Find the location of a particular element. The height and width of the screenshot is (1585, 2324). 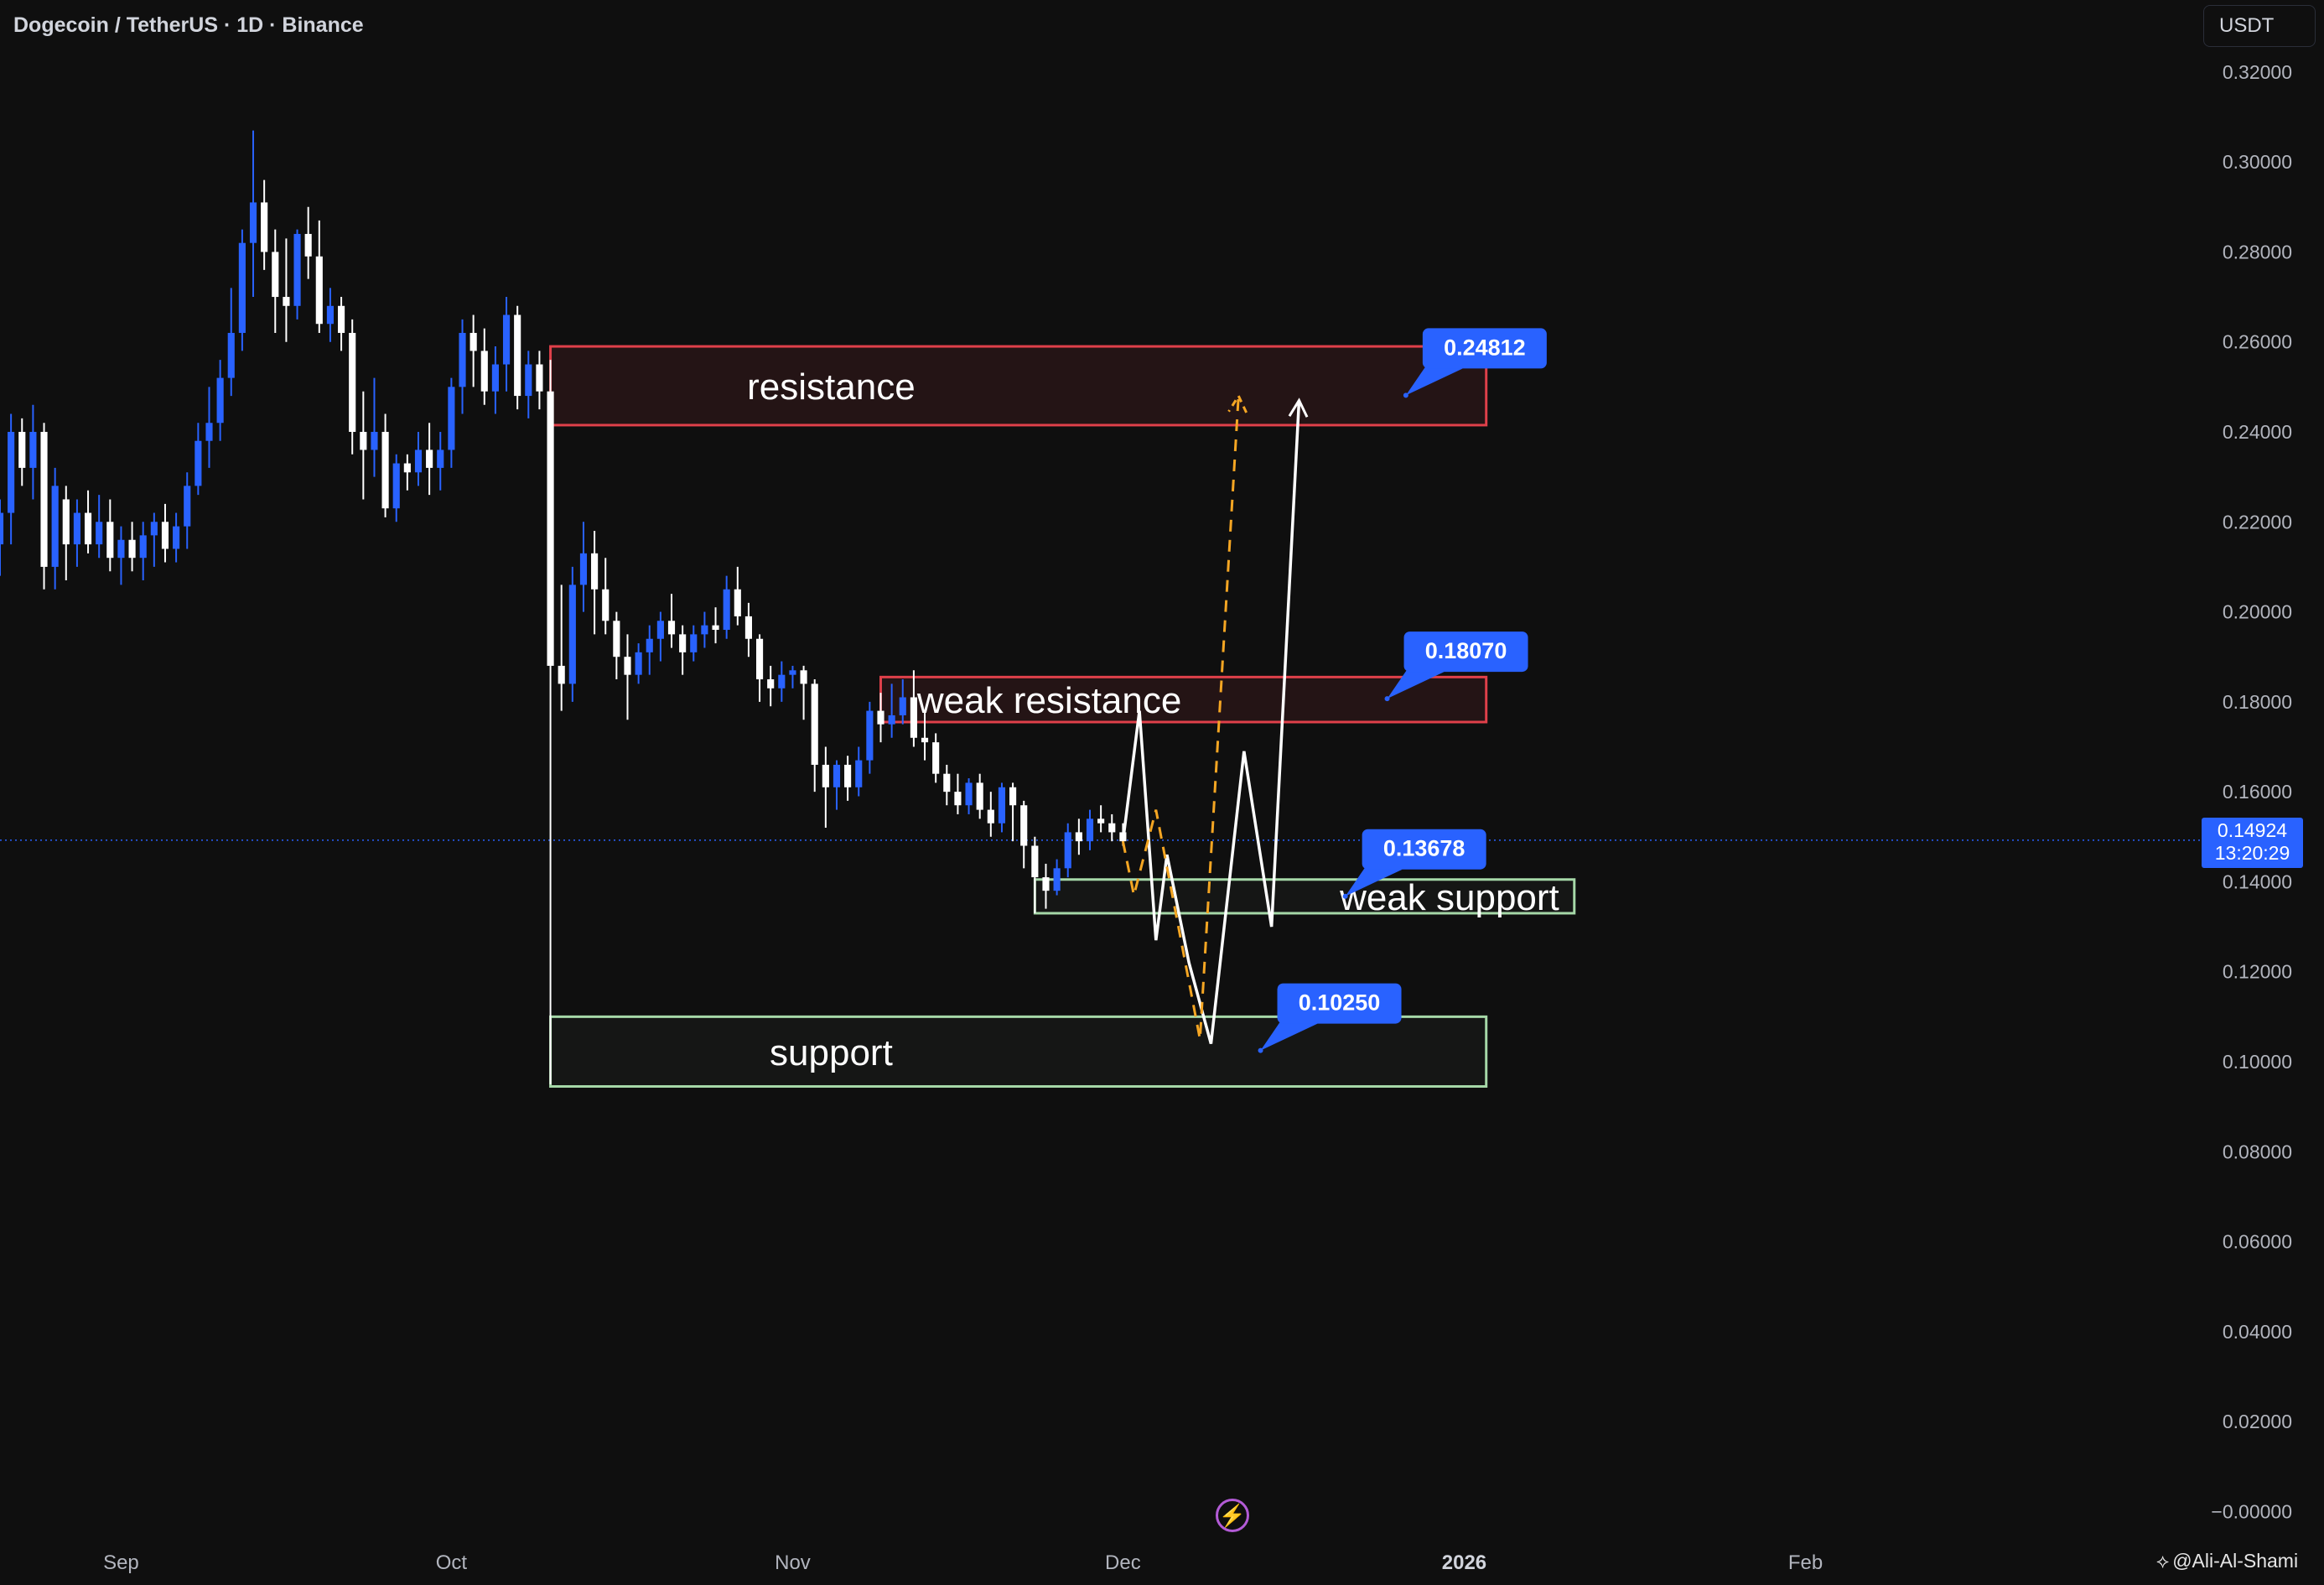

currency-selector: USDT is located at coordinates (2259, 26).